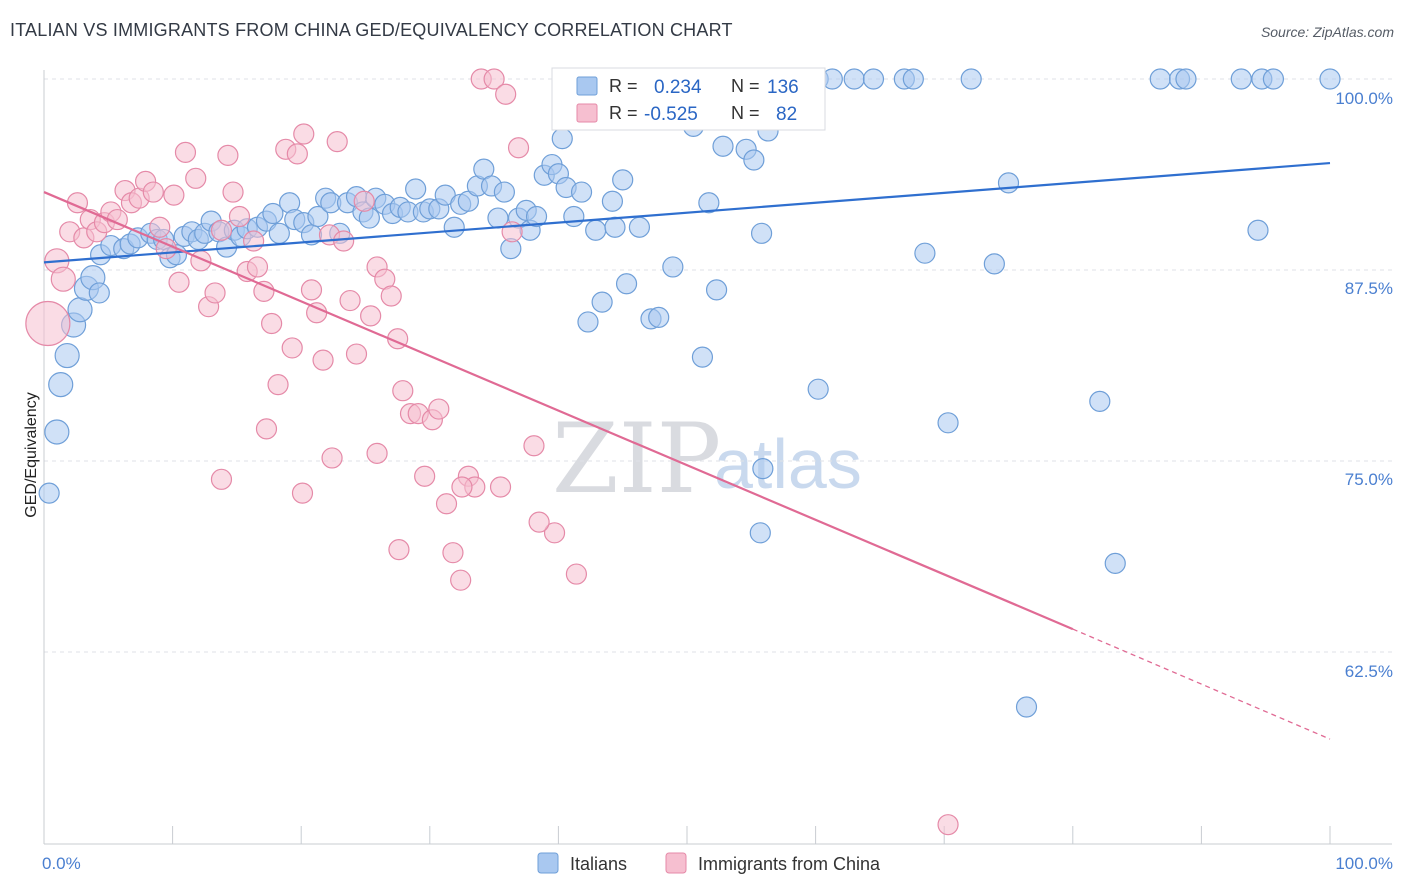 The width and height of the screenshot is (1406, 892). What do you see at coordinates (788, 464) in the screenshot?
I see `watermark-atlas: atlas` at bounding box center [788, 464].